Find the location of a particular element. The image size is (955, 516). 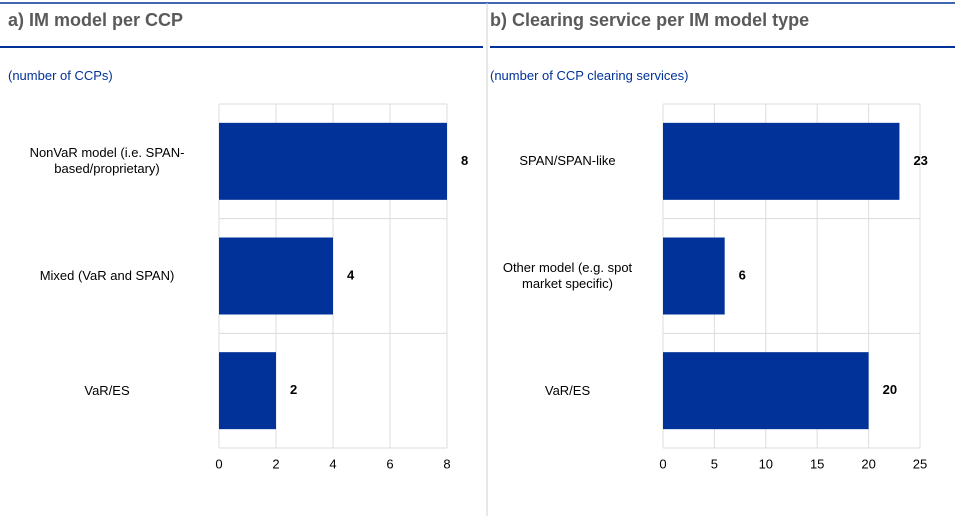

x-tick-label: 15 is located at coordinates (817, 463).